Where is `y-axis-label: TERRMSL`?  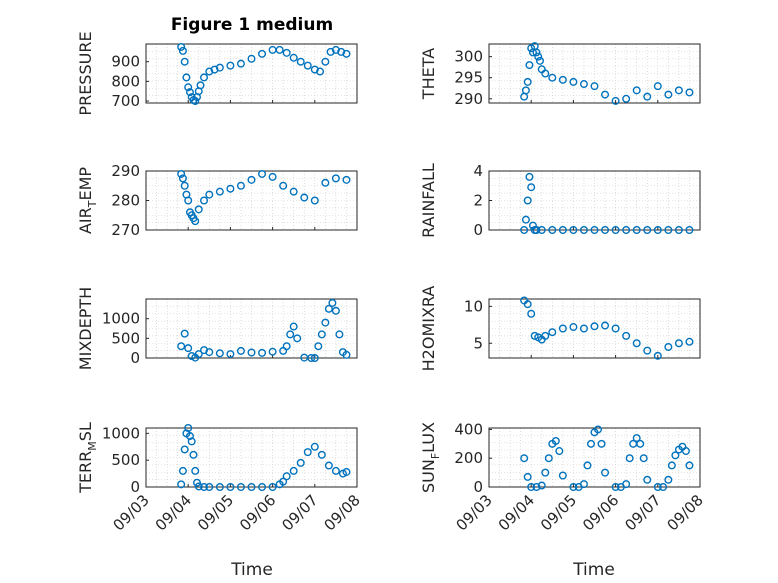
y-axis-label: TERRMSL is located at coordinates (87, 458).